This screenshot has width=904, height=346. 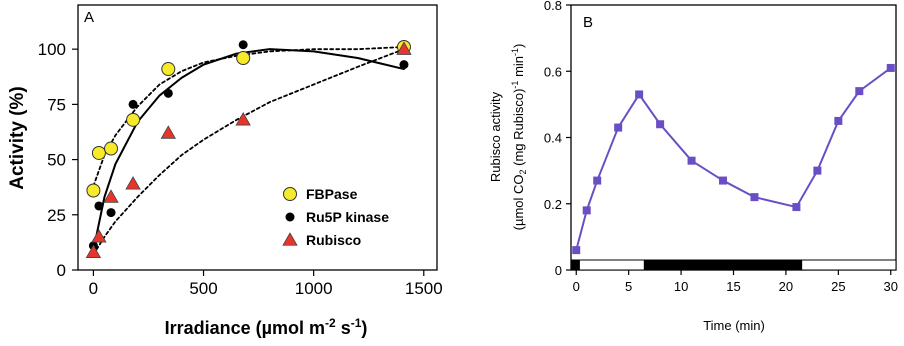 What do you see at coordinates (424, 288) in the screenshot?
I see `panel-a-x-tick-label: 1500` at bounding box center [424, 288].